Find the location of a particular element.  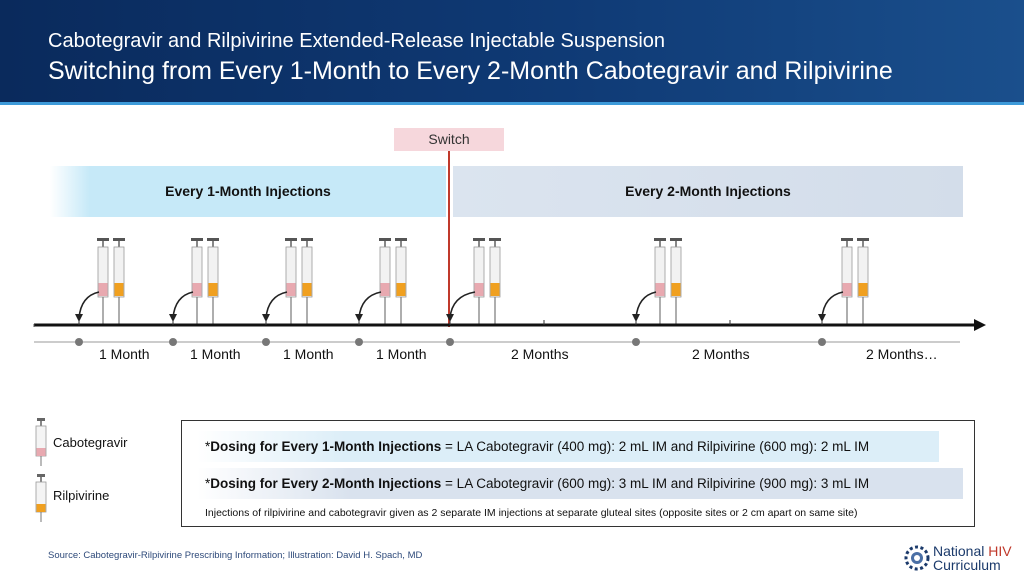

bimonthly-dosing-prefix: * is located at coordinates (208, 483).